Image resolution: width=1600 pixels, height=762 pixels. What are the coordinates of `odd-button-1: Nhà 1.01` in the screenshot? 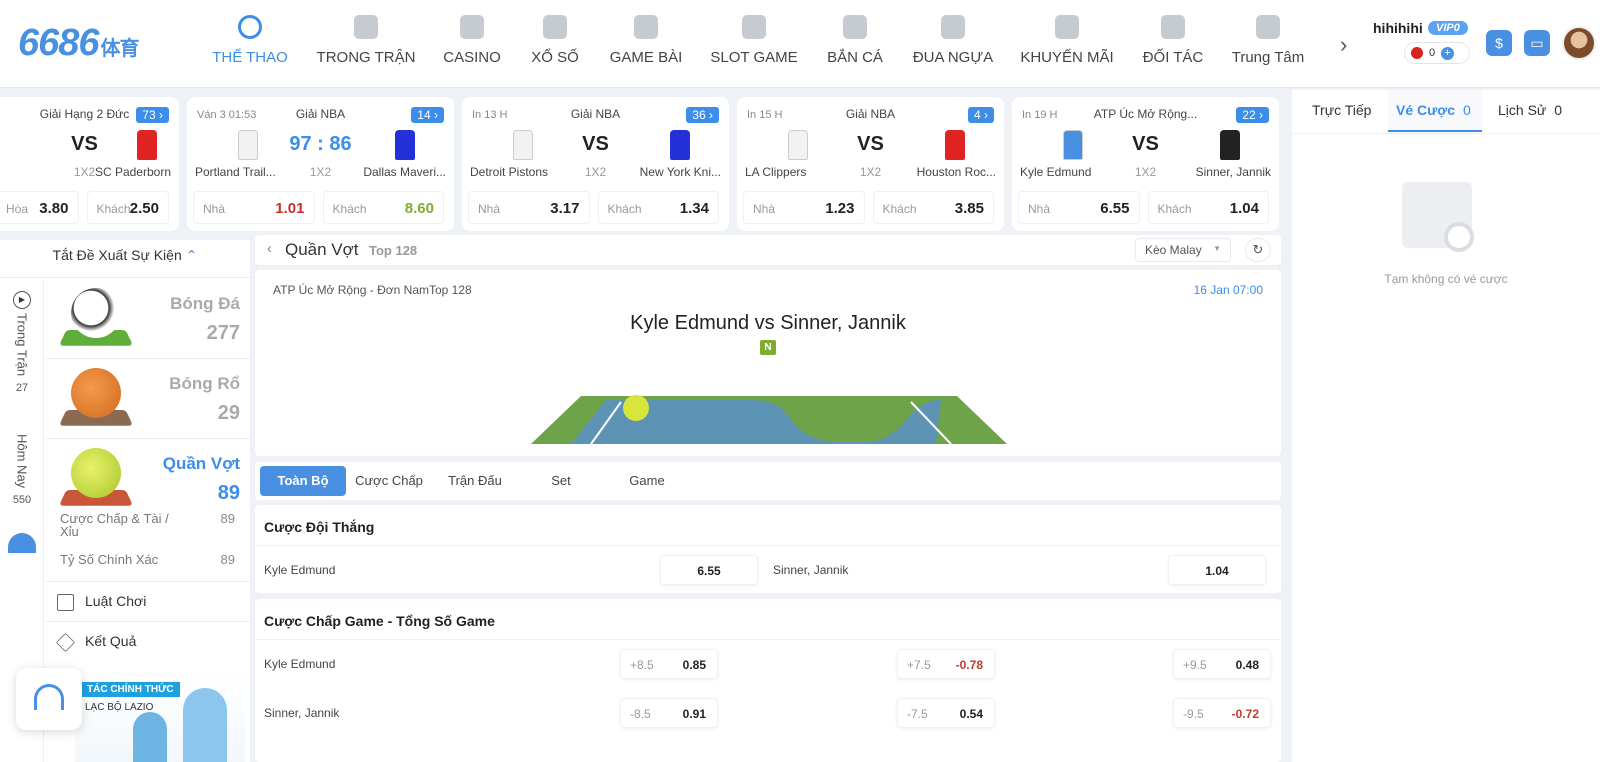 It's located at (254, 207).